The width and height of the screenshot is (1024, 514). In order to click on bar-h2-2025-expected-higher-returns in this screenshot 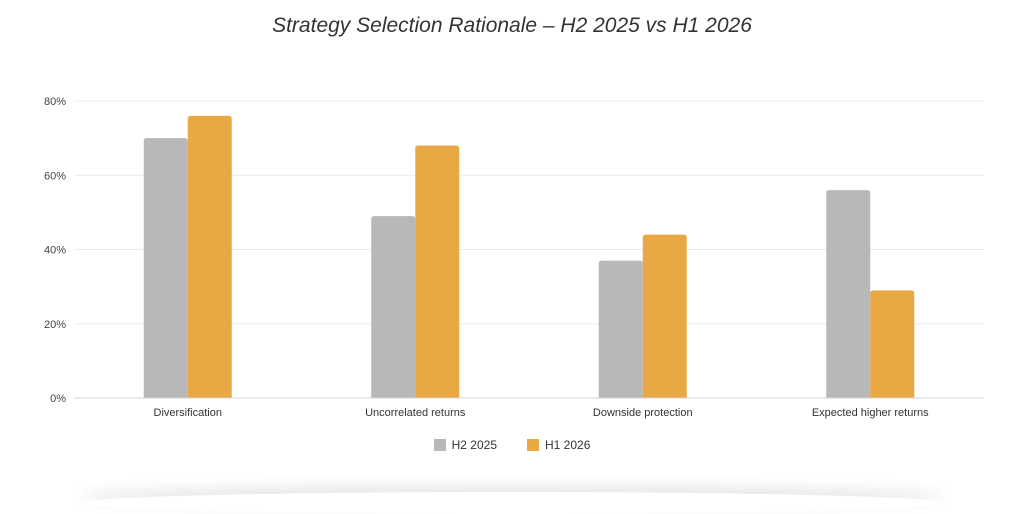, I will do `click(848, 294)`.